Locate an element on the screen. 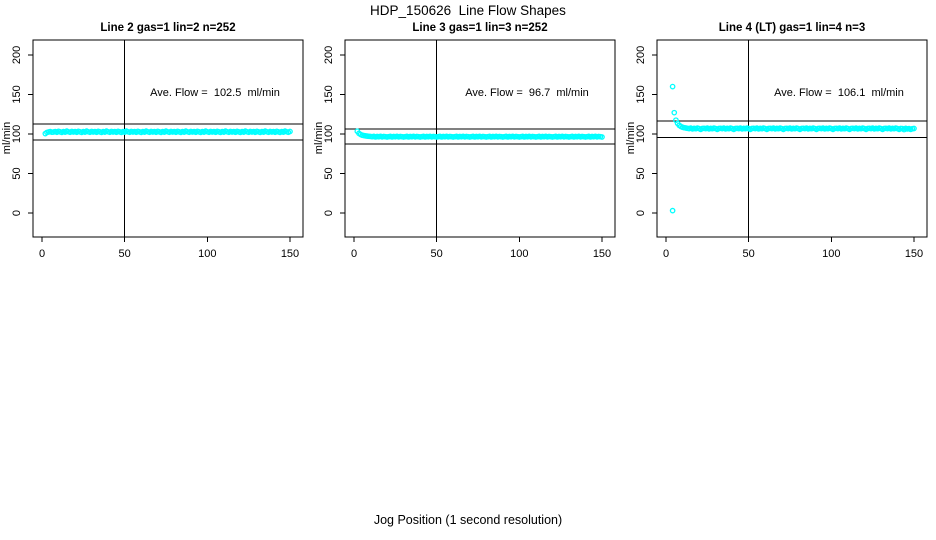  ave-flow-annotation: Ave. Flow = 106.1 ml/min is located at coordinates (839, 93).